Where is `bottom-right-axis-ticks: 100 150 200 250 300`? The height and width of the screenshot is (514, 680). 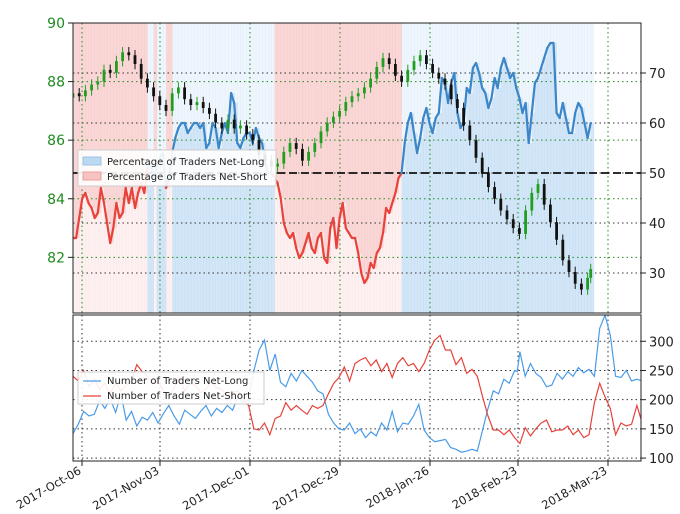
bottom-right-axis-ticks: 100 150 200 250 300 is located at coordinates (657, 401).